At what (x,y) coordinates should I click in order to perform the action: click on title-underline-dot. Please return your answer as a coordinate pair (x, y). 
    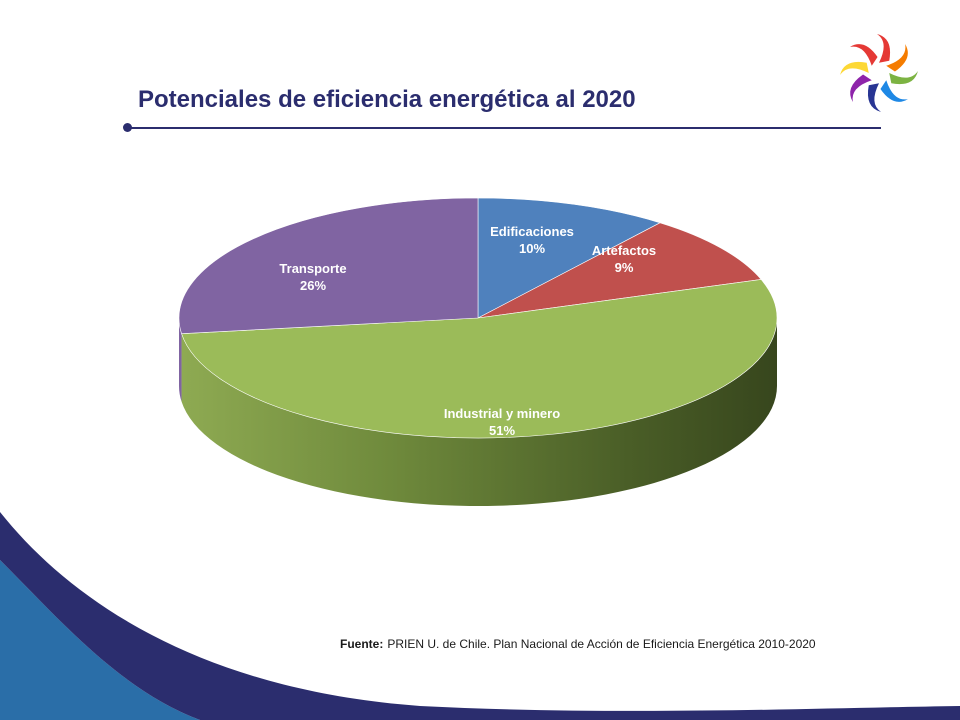
    Looking at the image, I should click on (127, 127).